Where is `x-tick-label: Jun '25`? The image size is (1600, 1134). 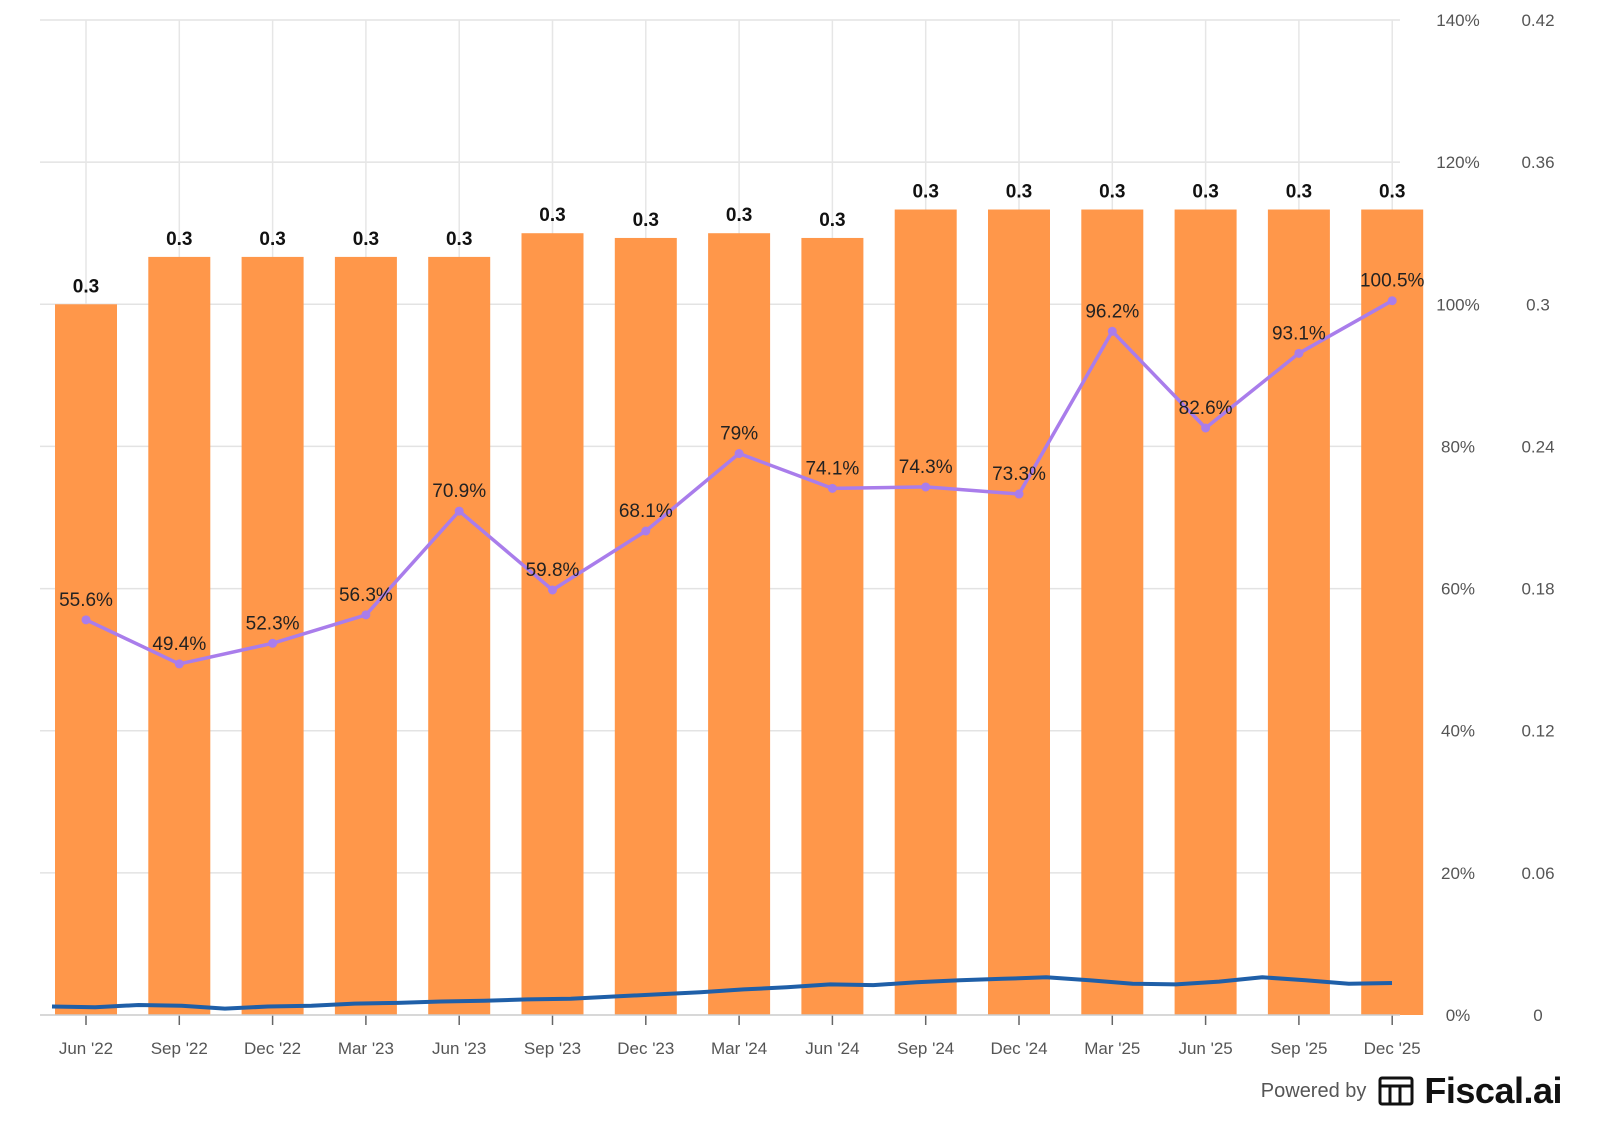
x-tick-label: Jun '25 is located at coordinates (1205, 1048).